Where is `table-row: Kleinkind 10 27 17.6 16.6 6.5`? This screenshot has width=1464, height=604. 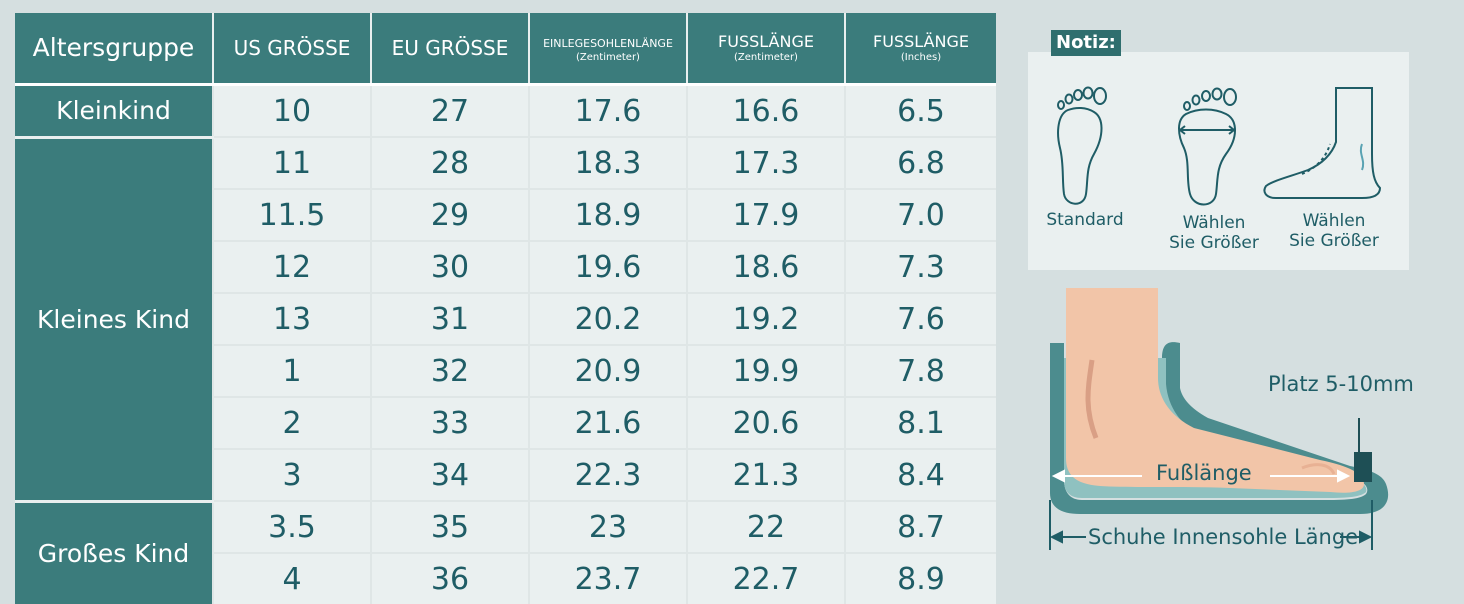 table-row: Kleinkind 10 27 17.6 16.6 6.5 is located at coordinates (505, 110).